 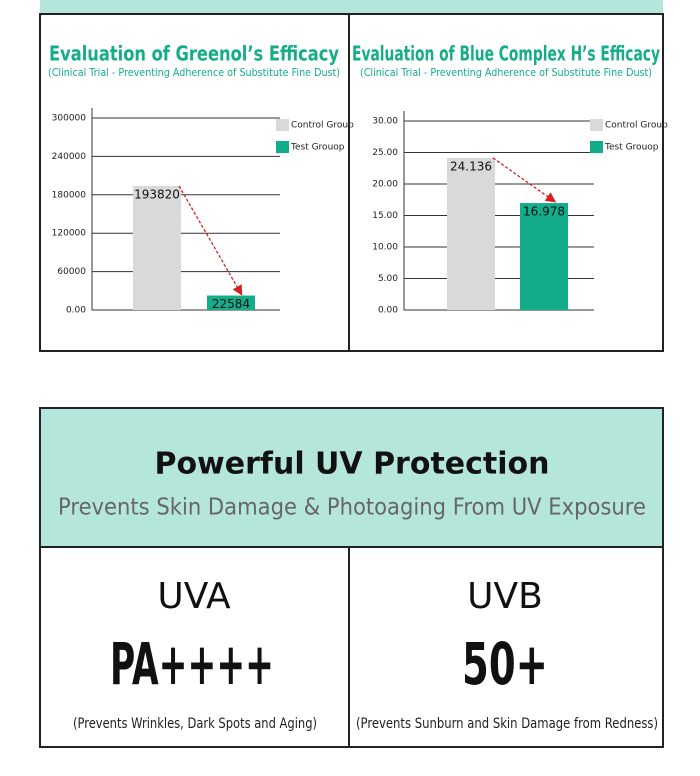 I want to click on y-tick-label: 25.00, so click(x=385, y=153).